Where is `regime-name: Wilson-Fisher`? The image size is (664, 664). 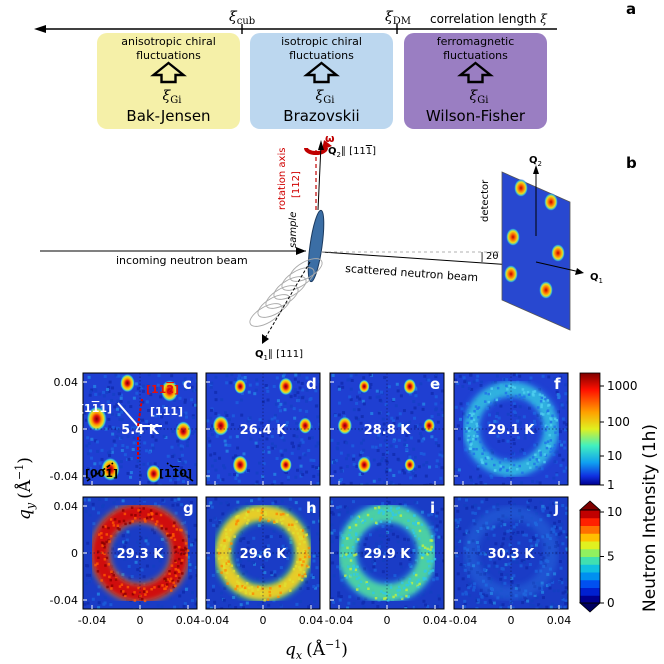 regime-name: Wilson-Fisher is located at coordinates (476, 116).